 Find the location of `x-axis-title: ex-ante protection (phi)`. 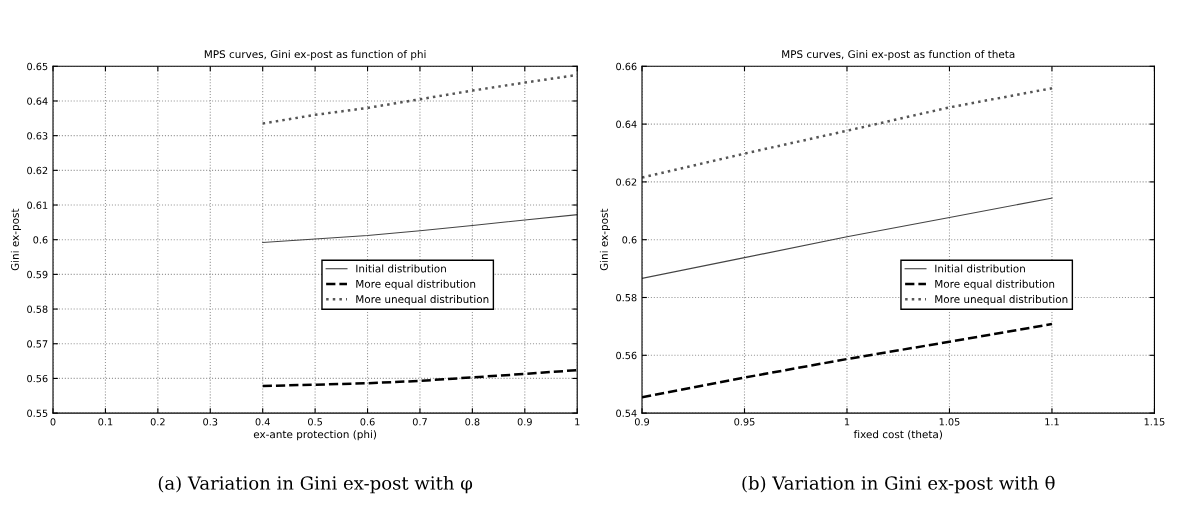

x-axis-title: ex-ante protection (phi) is located at coordinates (315, 435).